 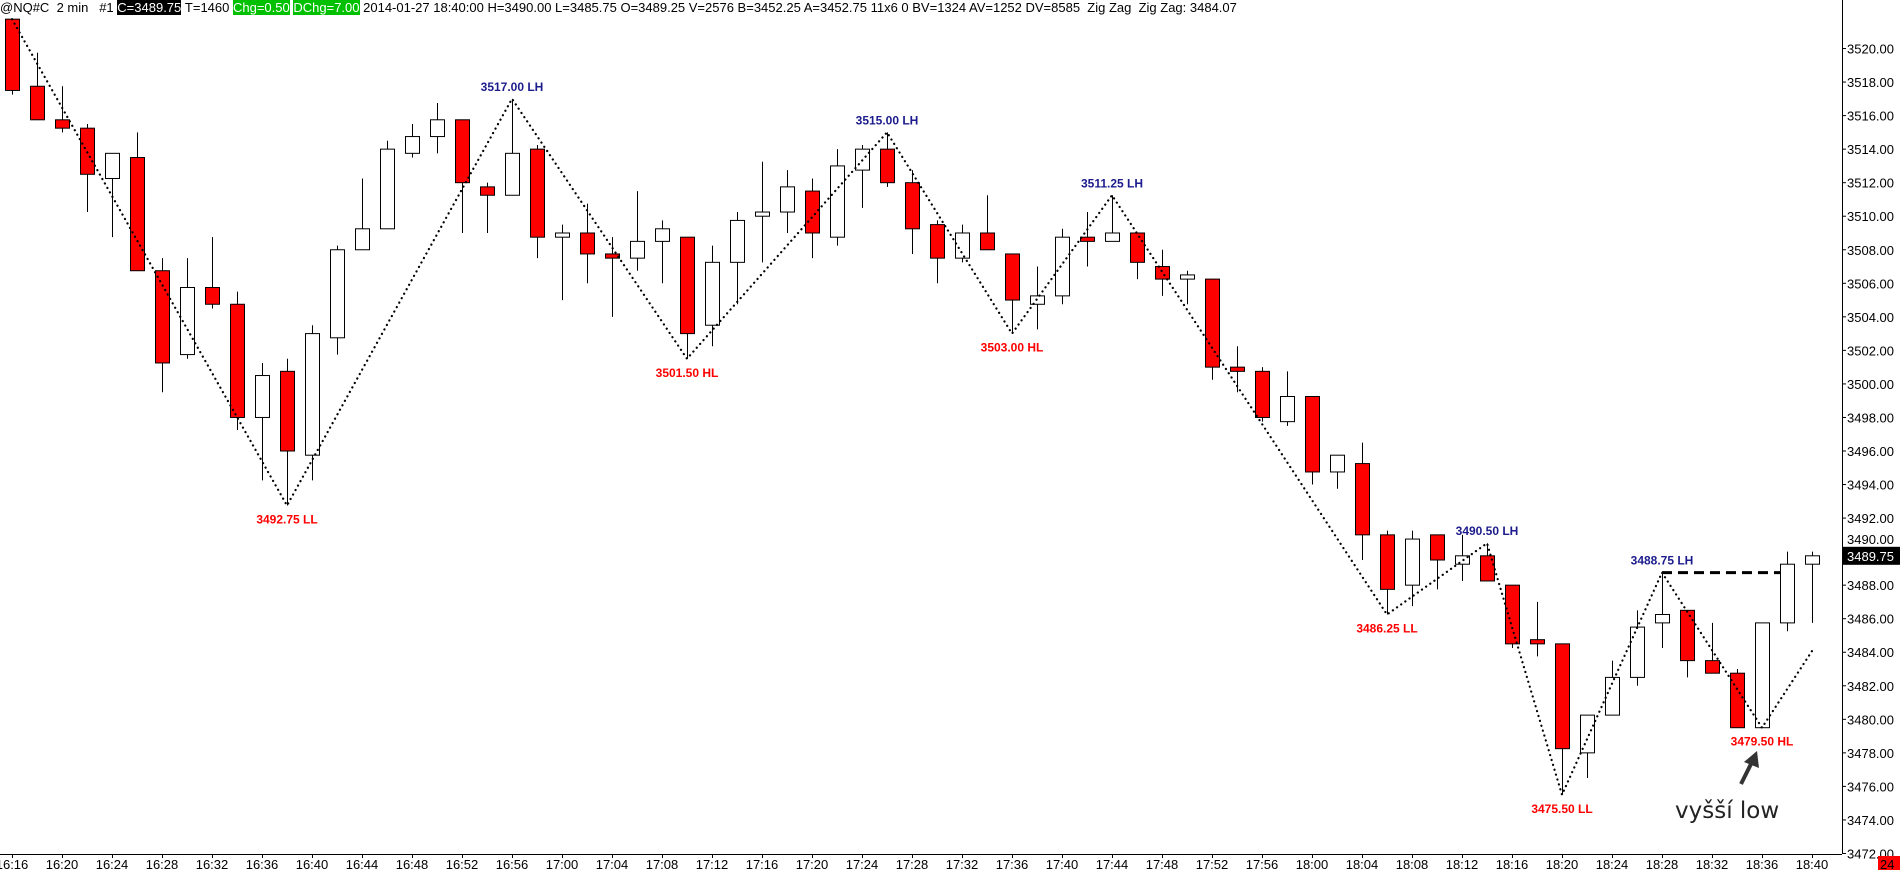 What do you see at coordinates (862, 863) in the screenshot?
I see `x-tick-label: 17:24` at bounding box center [862, 863].